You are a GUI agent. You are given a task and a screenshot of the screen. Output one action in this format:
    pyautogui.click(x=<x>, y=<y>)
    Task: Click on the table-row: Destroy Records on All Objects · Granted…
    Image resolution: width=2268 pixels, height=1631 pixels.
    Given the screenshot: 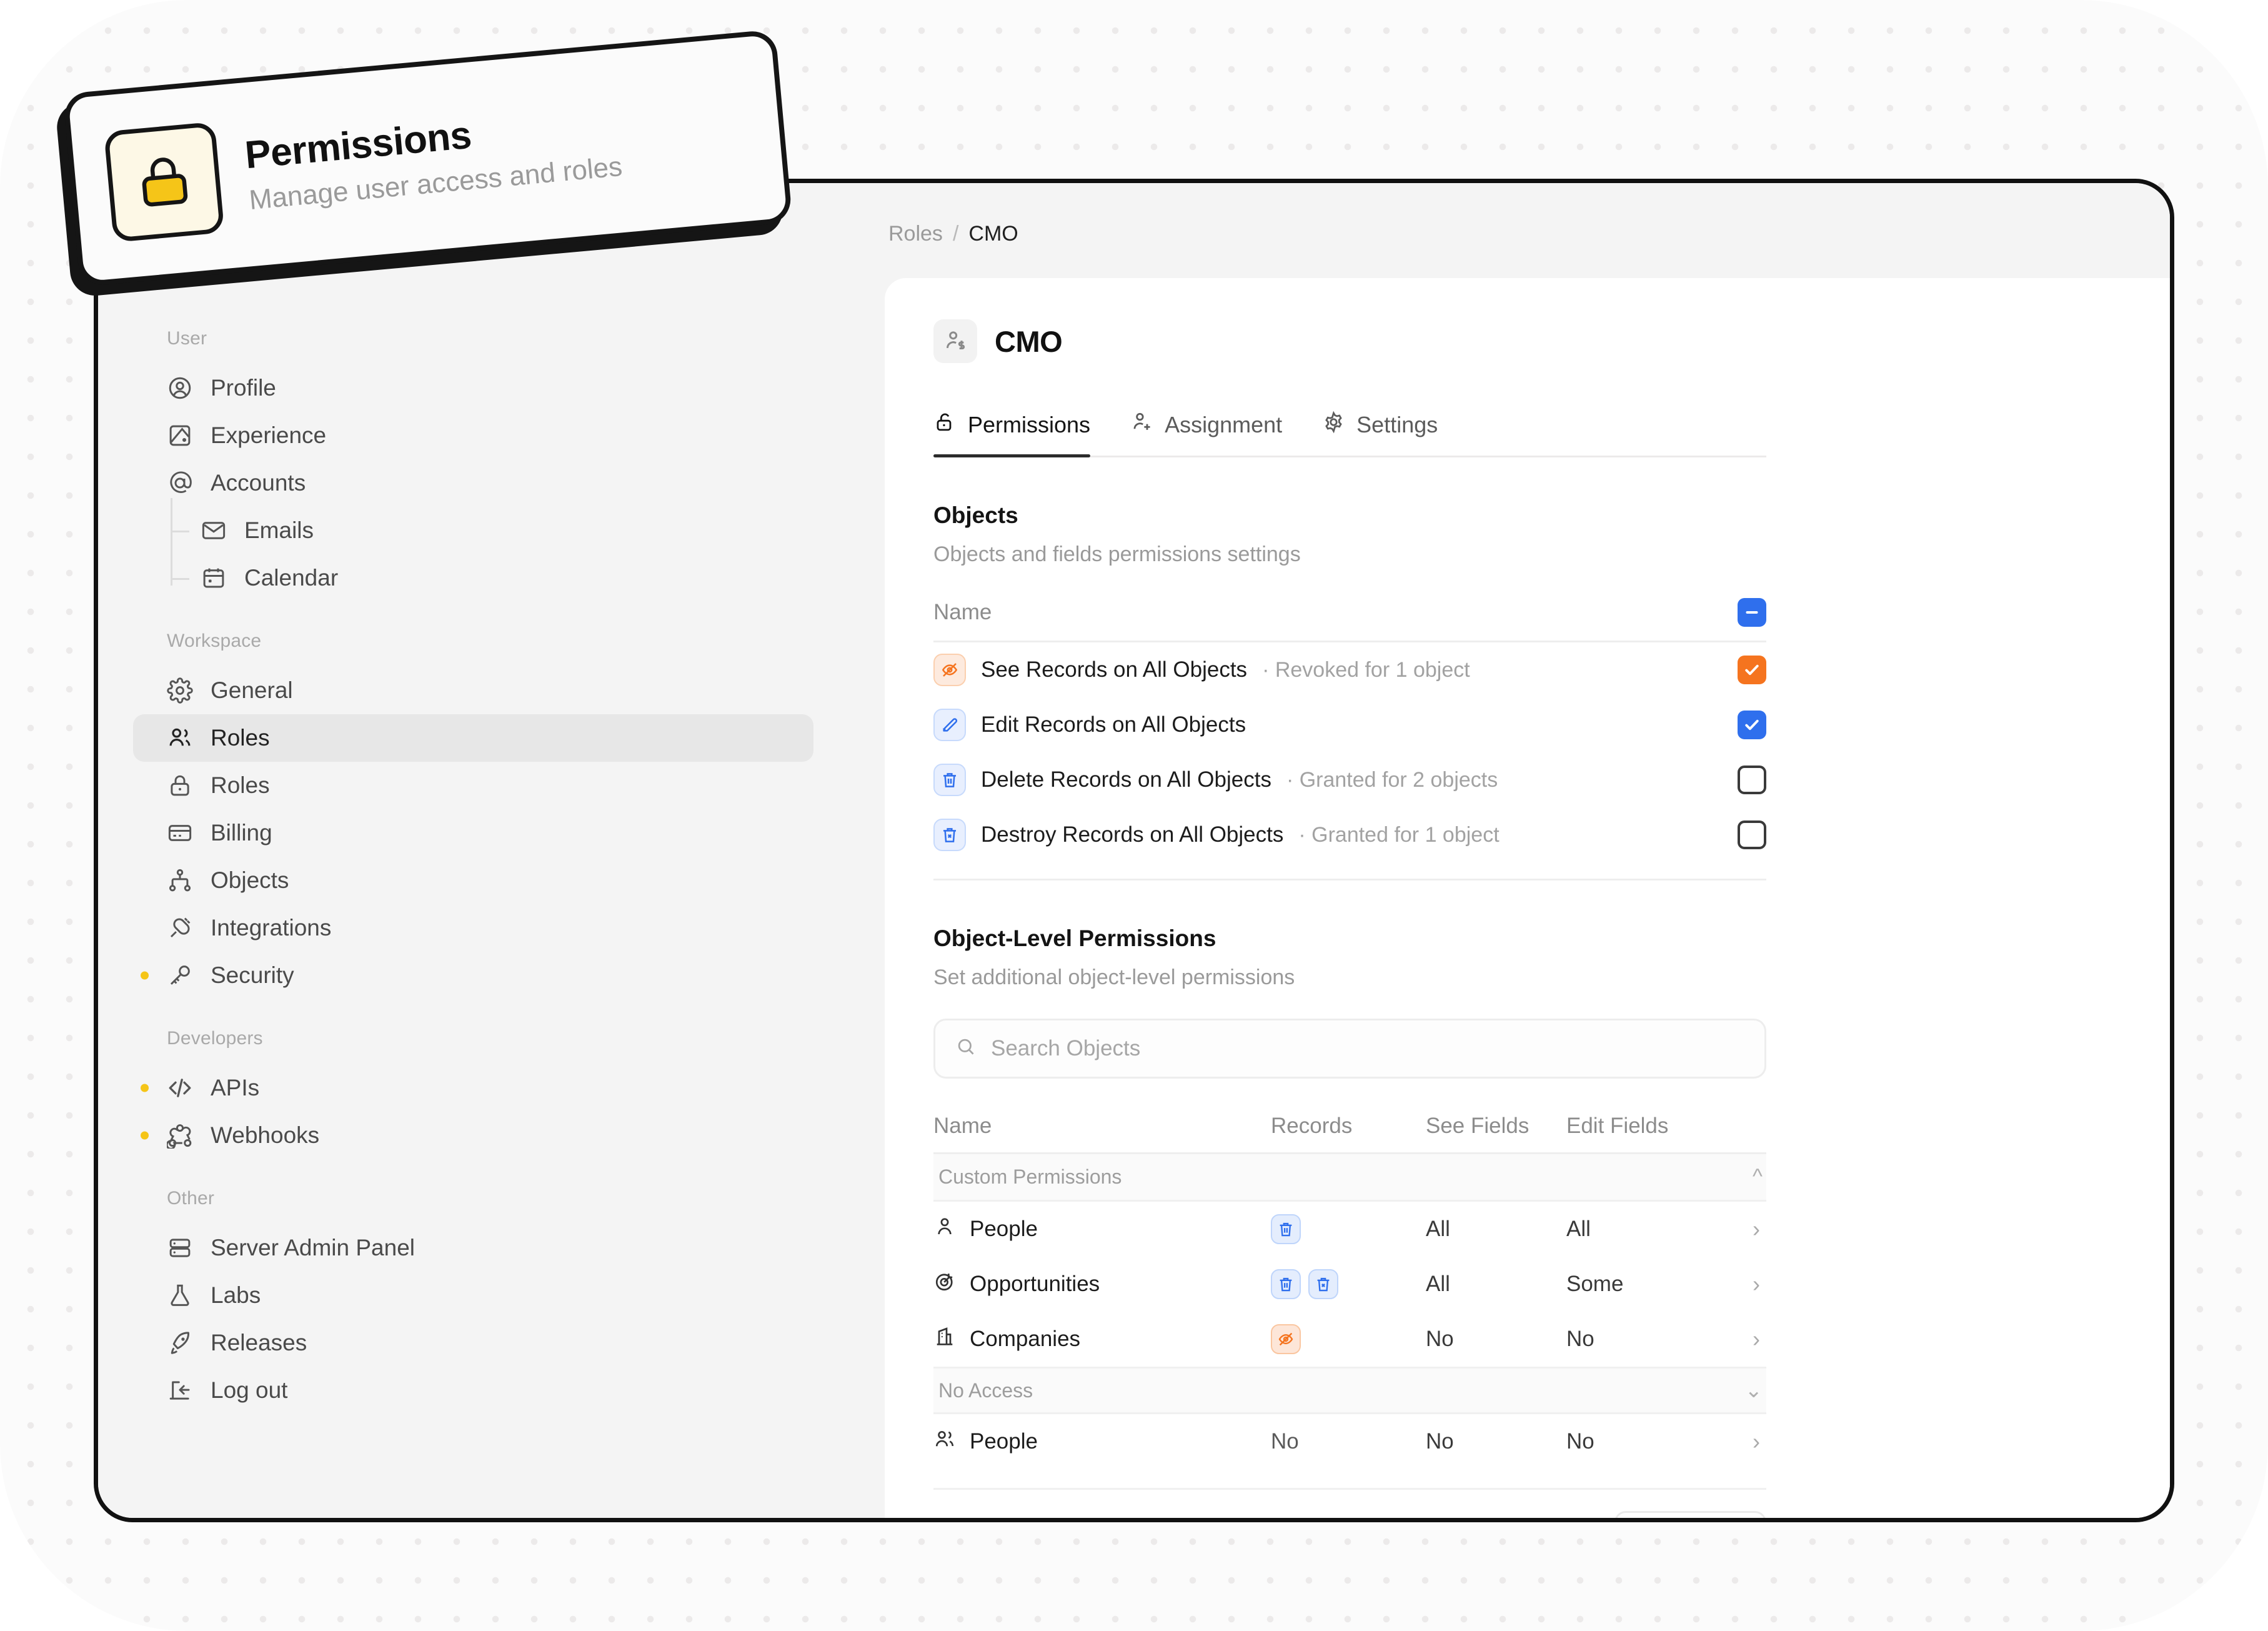 What is the action you would take?
    pyautogui.click(x=1349, y=834)
    